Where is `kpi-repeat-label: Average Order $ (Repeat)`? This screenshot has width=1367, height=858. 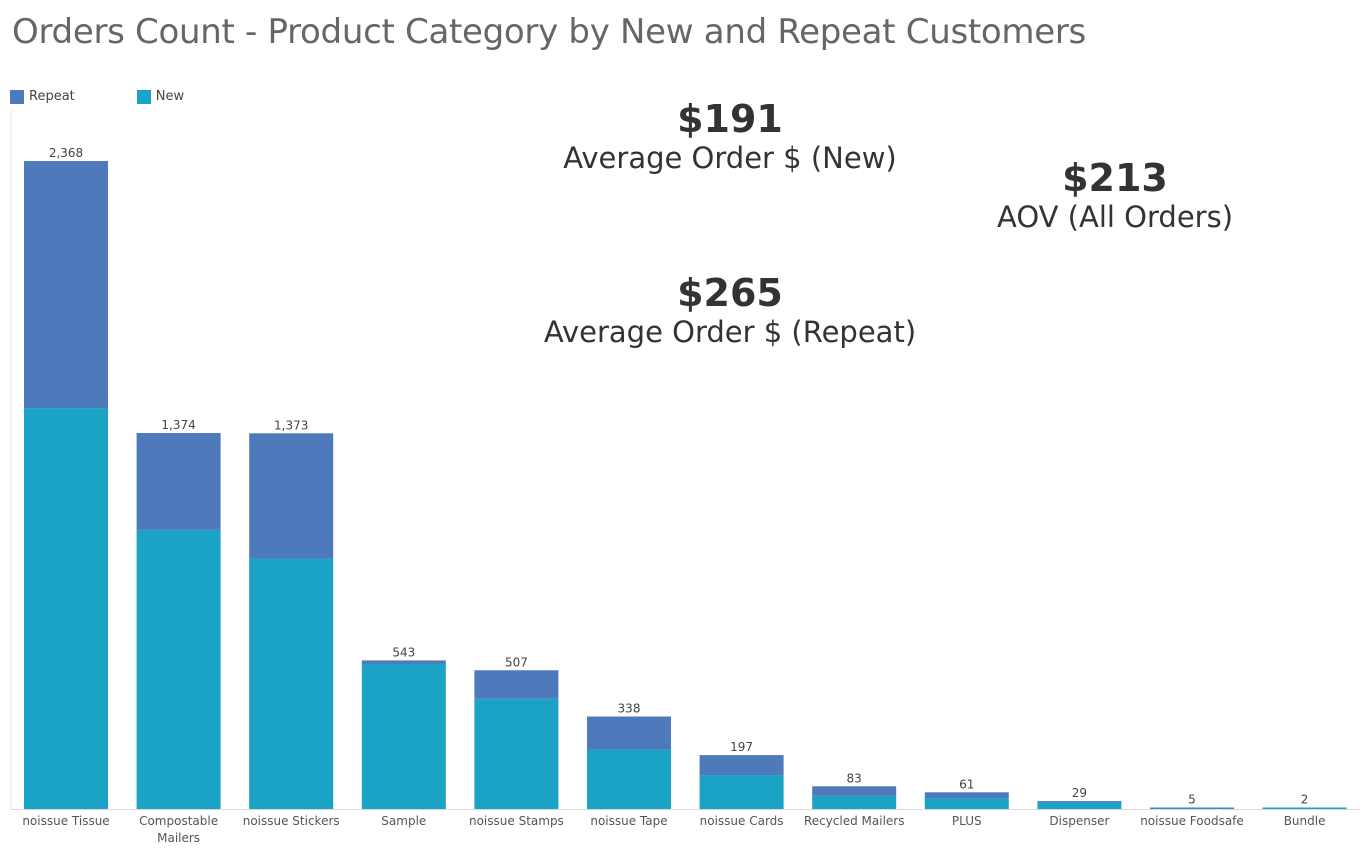 kpi-repeat-label: Average Order $ (Repeat) is located at coordinates (730, 332).